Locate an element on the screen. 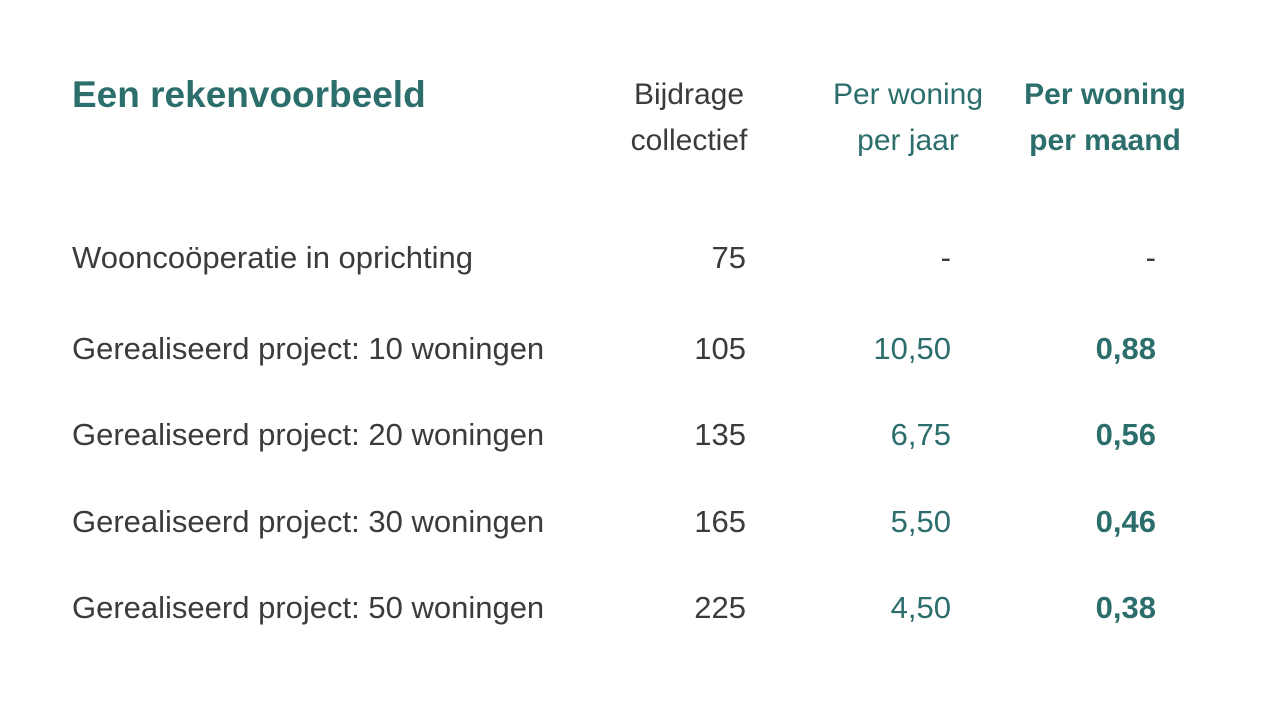  row-per-year: 5,50 is located at coordinates (920, 521).